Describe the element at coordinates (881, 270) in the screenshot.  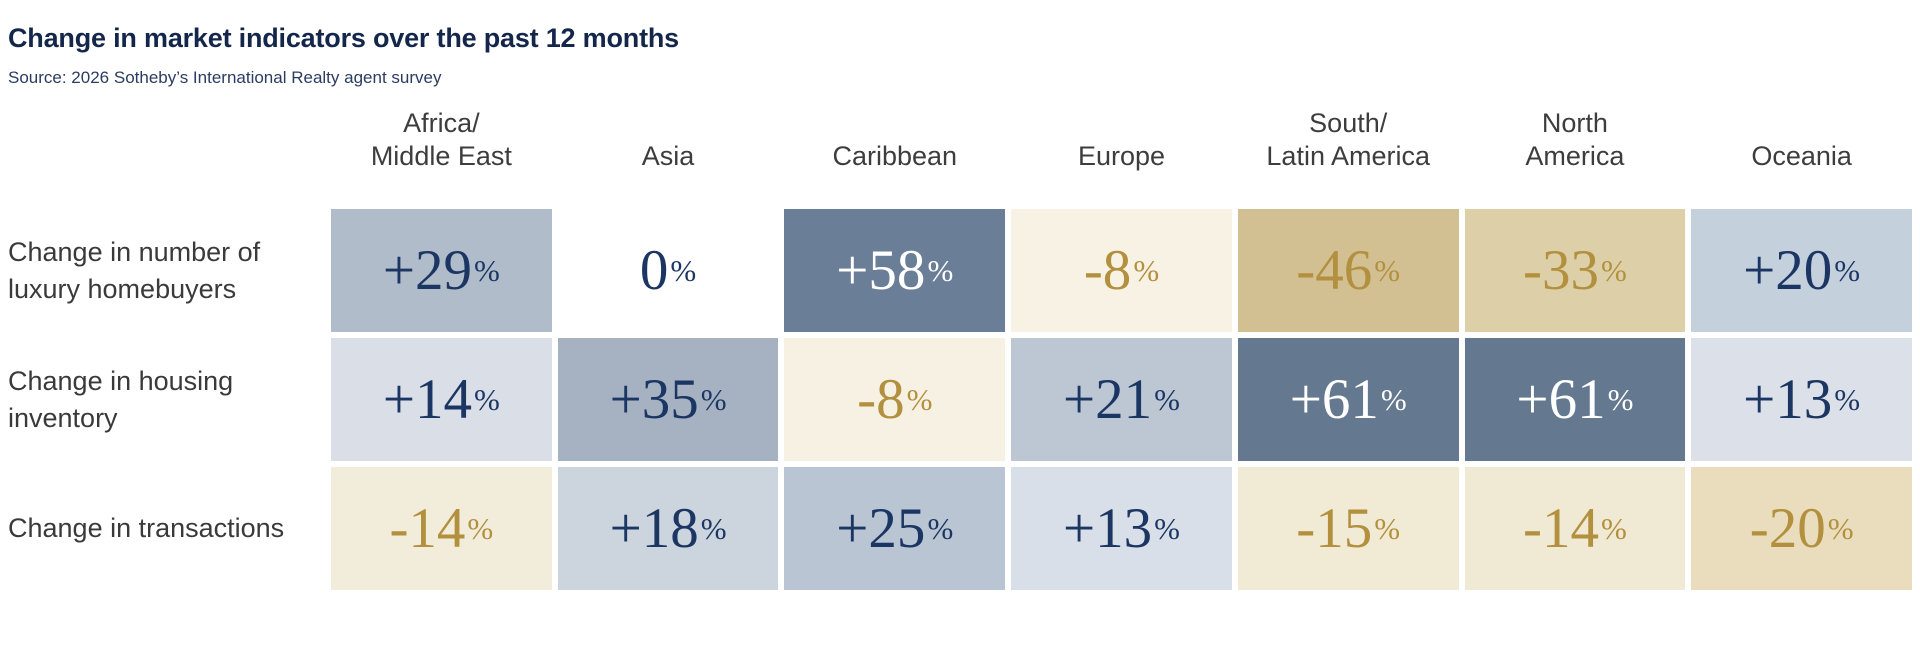
I see `cell-value: +58` at that location.